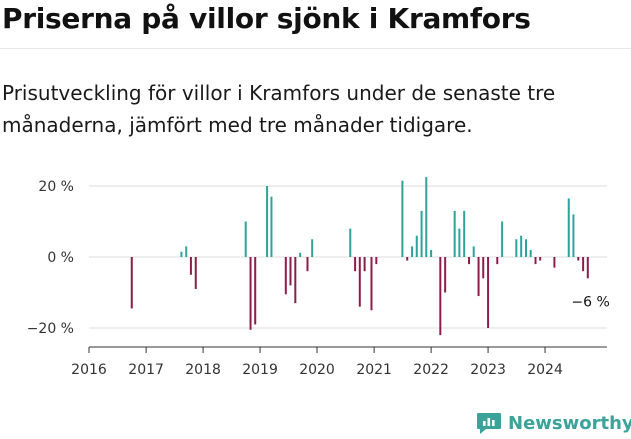  Describe the element at coordinates (431, 370) in the screenshot. I see `x-tick-label: 2022` at that location.